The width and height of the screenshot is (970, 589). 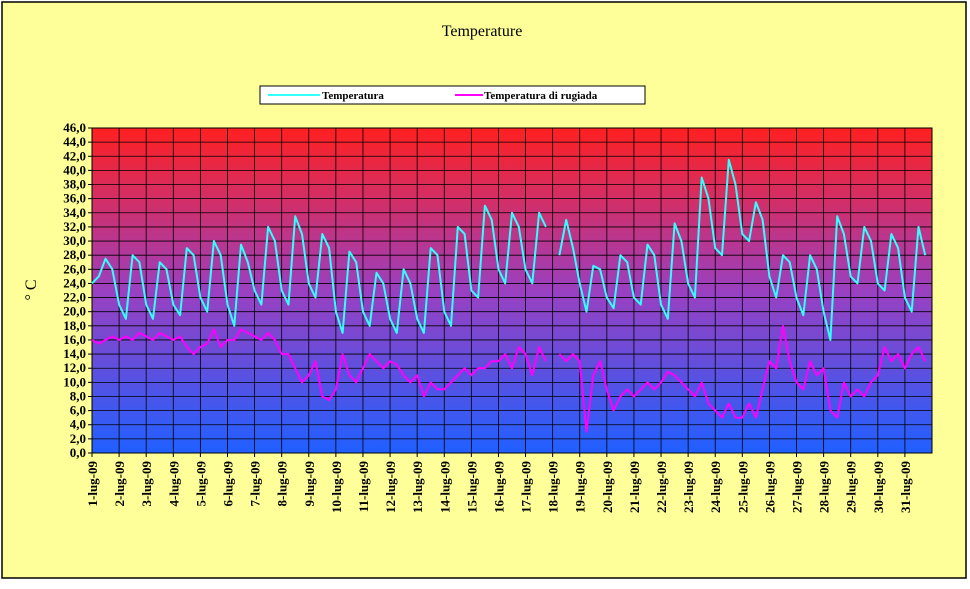 I want to click on x-tick-label: 3-lug-09, so click(x=146, y=484).